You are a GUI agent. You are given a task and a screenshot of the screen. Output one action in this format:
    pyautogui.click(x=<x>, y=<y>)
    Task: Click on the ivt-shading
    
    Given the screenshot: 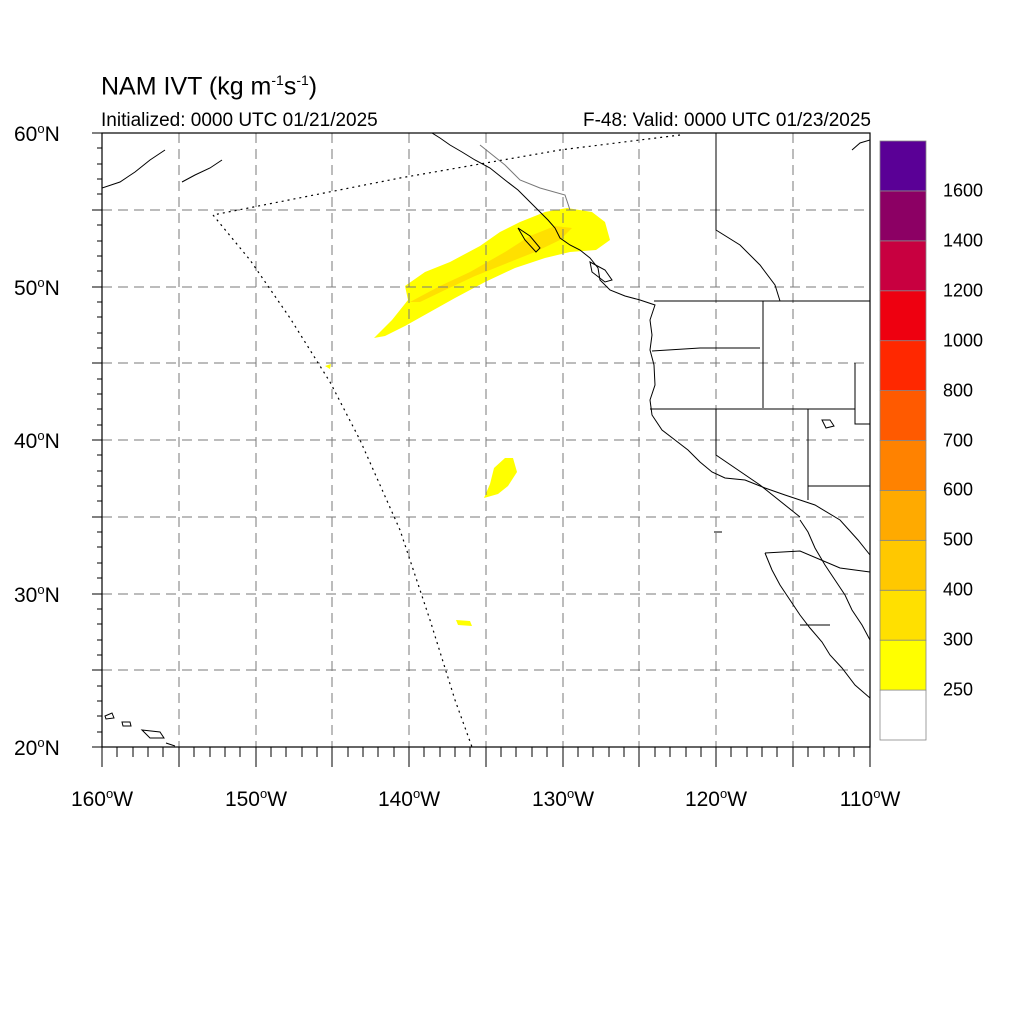 What is the action you would take?
    pyautogui.click(x=467, y=417)
    